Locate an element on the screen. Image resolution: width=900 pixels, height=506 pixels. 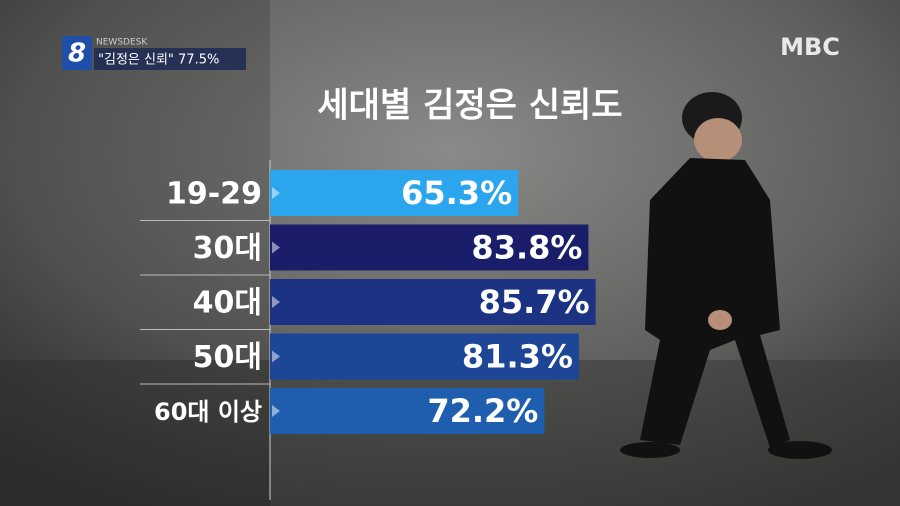
channel-number: 8 is located at coordinates (77, 54).